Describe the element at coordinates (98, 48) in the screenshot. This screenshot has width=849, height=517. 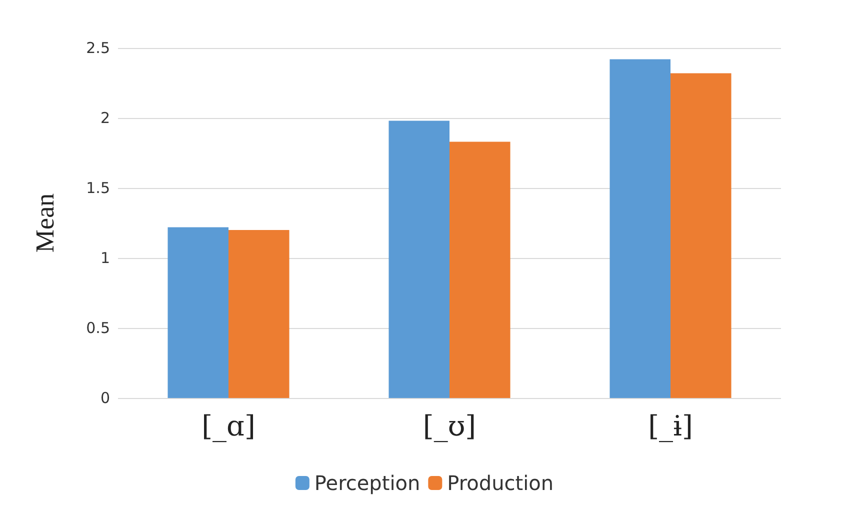
I see `y-tick-label: 2.5` at that location.